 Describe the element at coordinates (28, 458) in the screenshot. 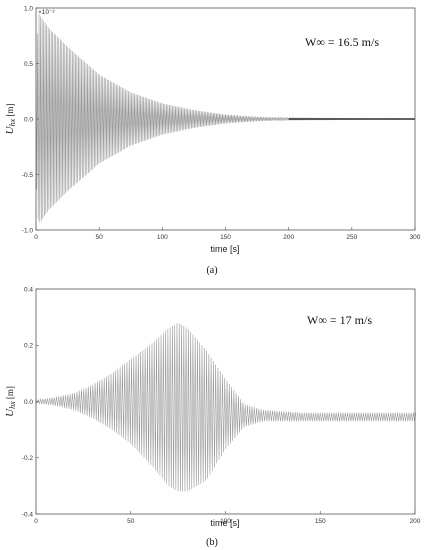

I see `y-tick-label: -0.2` at that location.